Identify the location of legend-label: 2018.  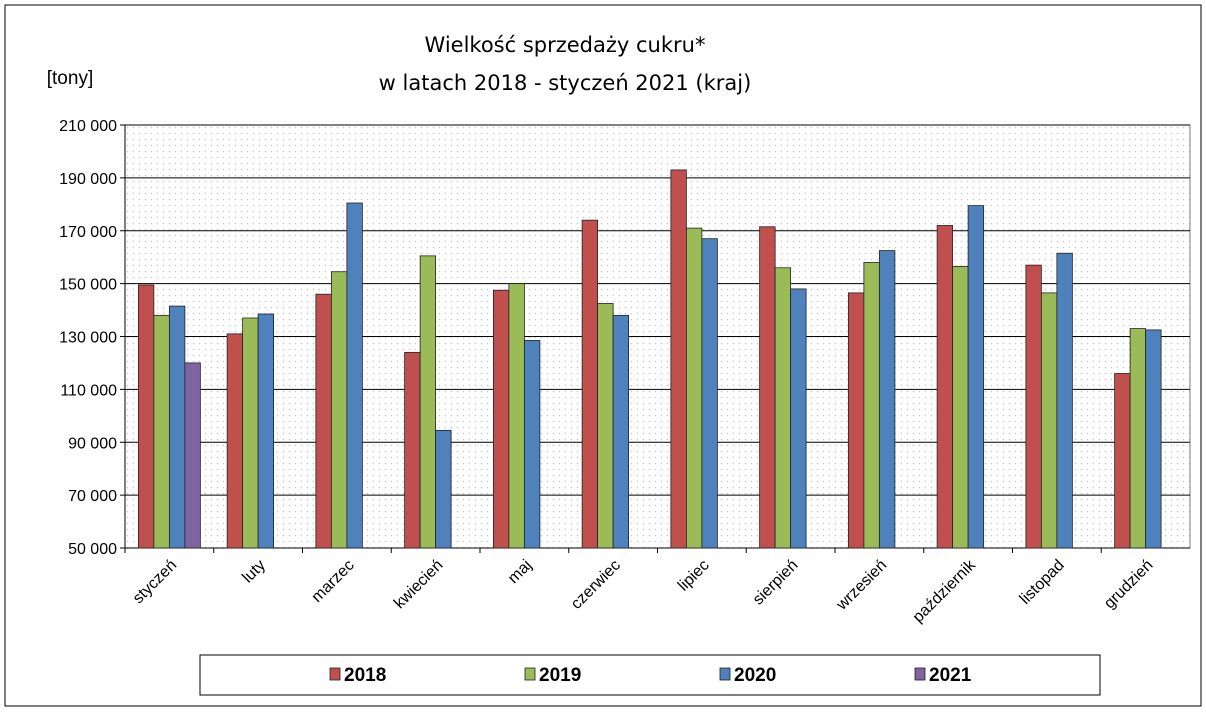
(365, 675).